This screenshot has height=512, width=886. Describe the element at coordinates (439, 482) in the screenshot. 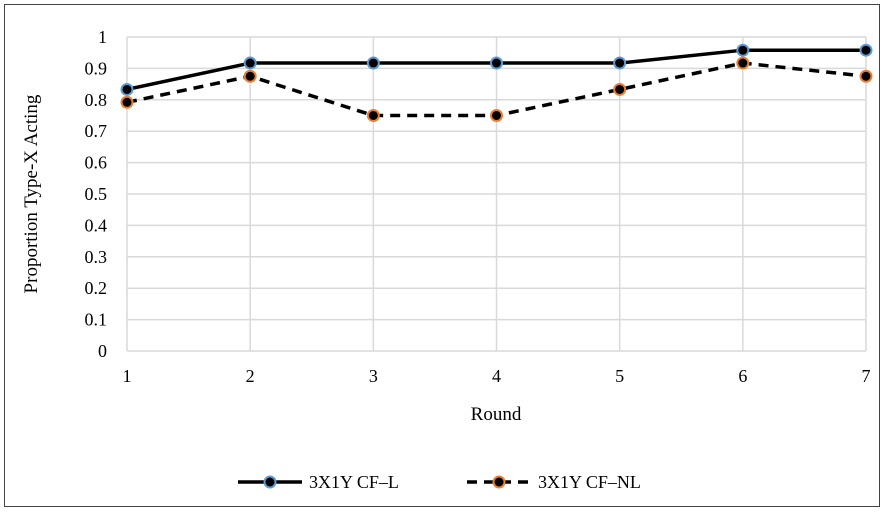

I see `legend: 3X1Y CF–L 3X1Y CF–NL` at that location.